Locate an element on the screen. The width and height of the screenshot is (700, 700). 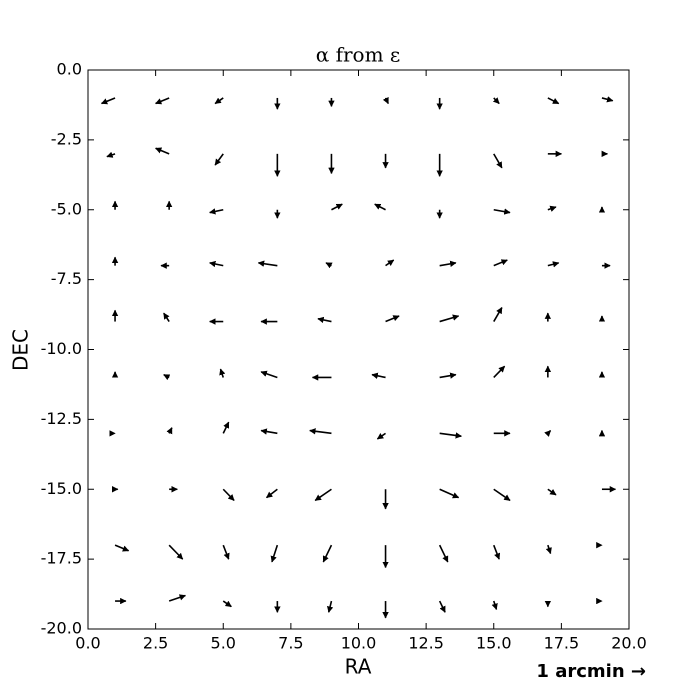
x-tick-label: 5.0 is located at coordinates (223, 643).